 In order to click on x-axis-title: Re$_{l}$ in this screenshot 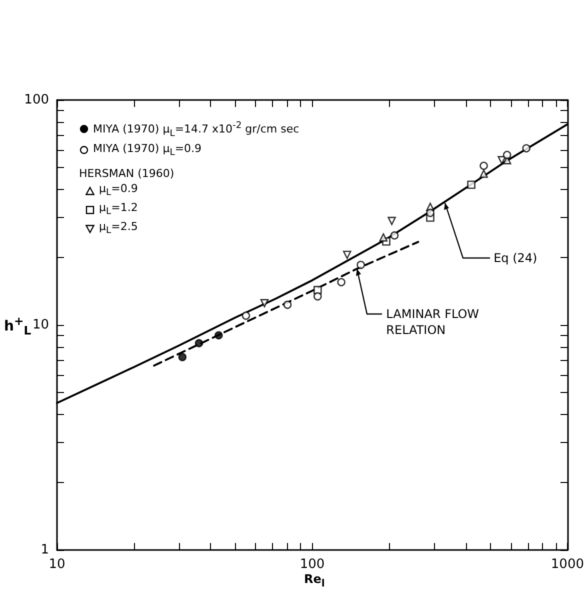, I will do `click(314, 581)`.